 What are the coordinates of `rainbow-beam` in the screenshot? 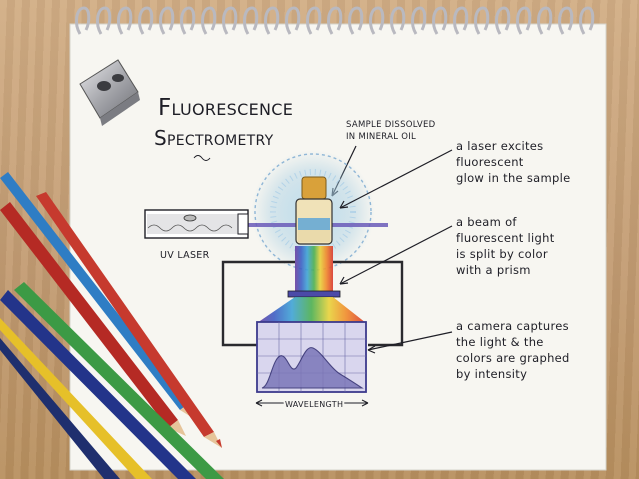 It's located at (314, 269).